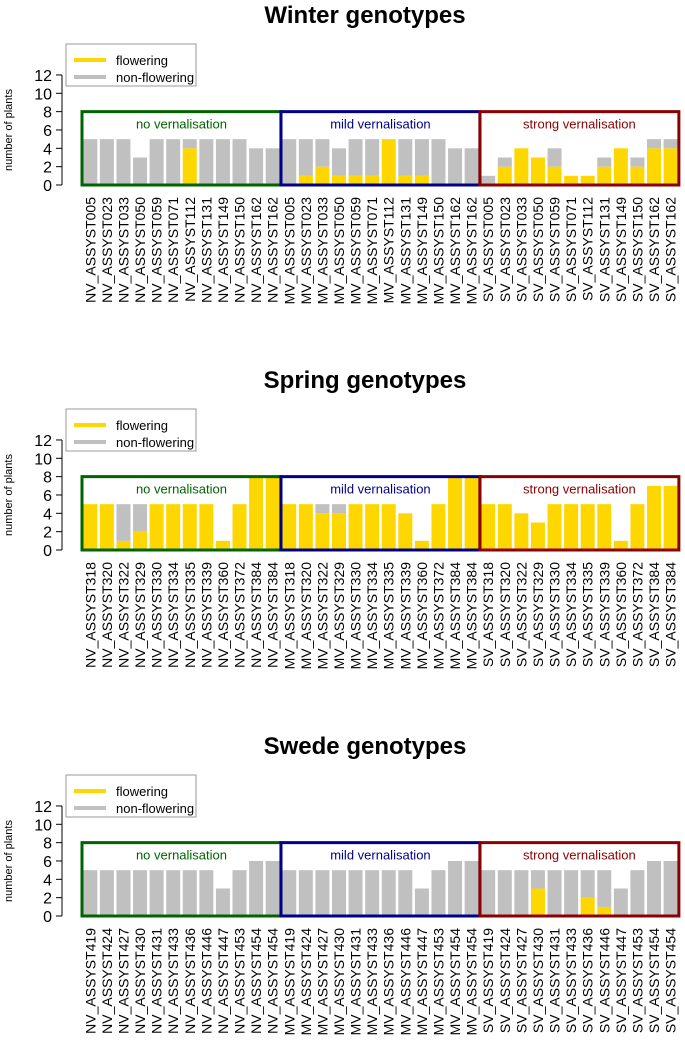  What do you see at coordinates (107, 615) in the screenshot?
I see `x-tick-label: NV_ASSYST320` at bounding box center [107, 615].